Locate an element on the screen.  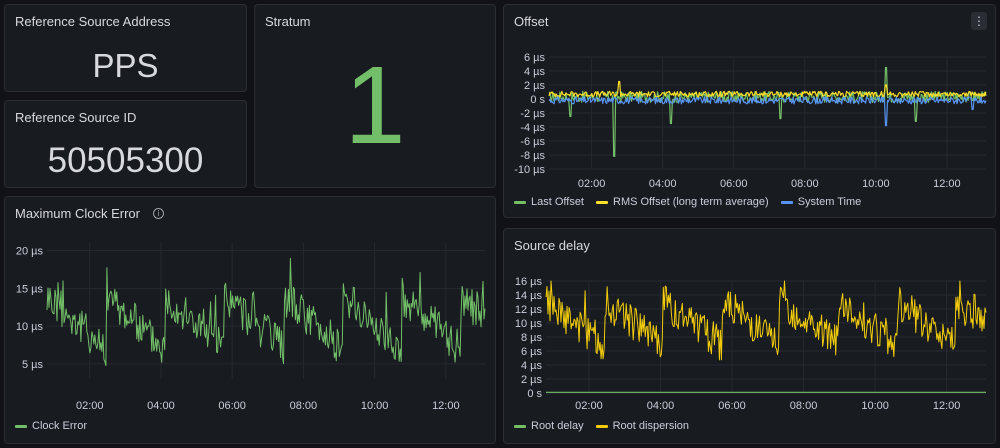
legend-label: System Time is located at coordinates (829, 202).